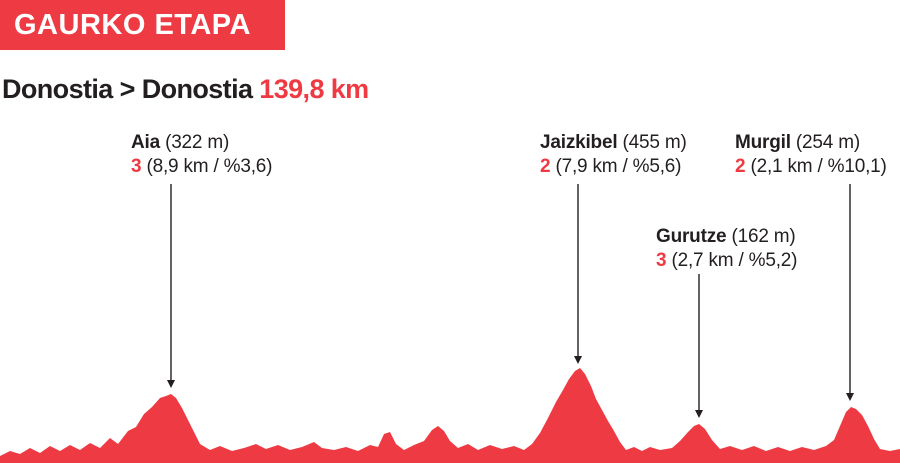  I want to click on route-distance: 139,8 km, so click(314, 89).